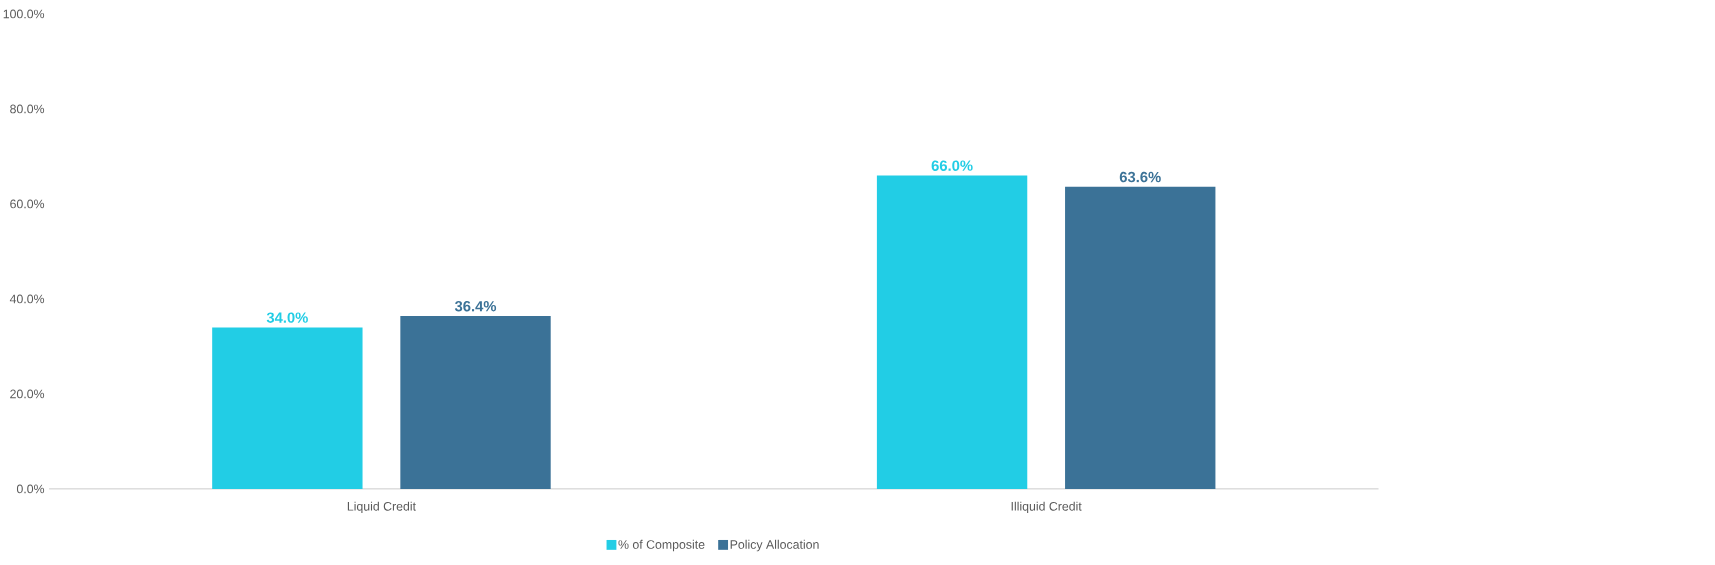  What do you see at coordinates (774, 545) in the screenshot?
I see `legend-label: Policy Allocation` at bounding box center [774, 545].